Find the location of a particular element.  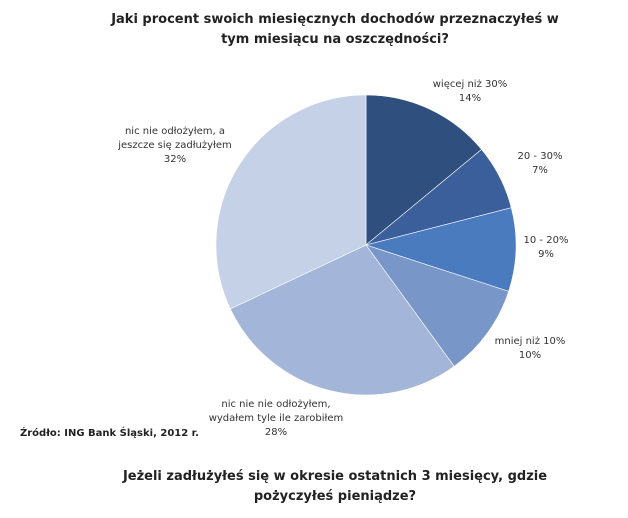

category-label: więcej niż 30% is located at coordinates (470, 84).